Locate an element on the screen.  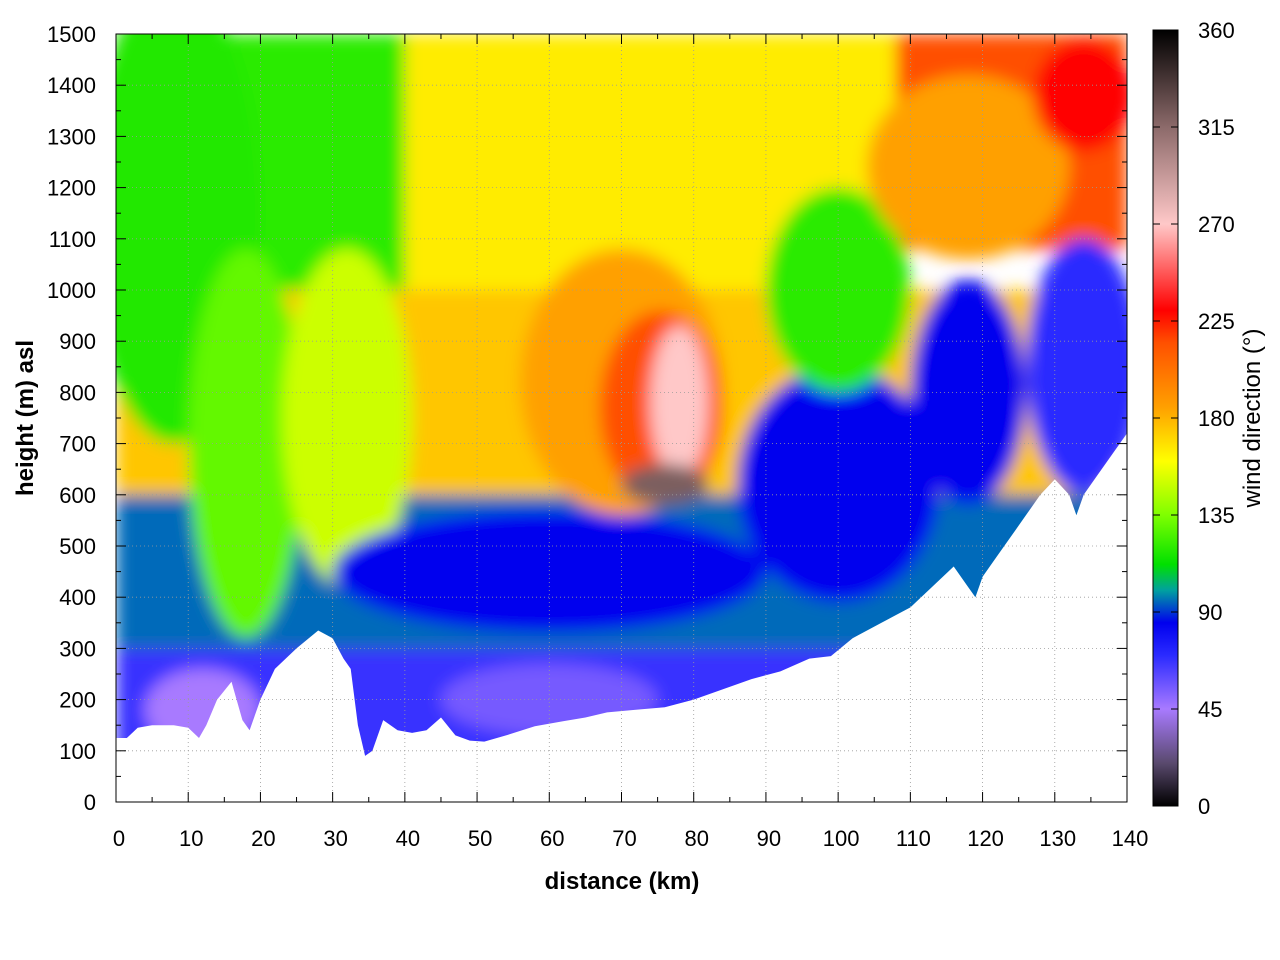
x-tick-label: 0 is located at coordinates (119, 838).